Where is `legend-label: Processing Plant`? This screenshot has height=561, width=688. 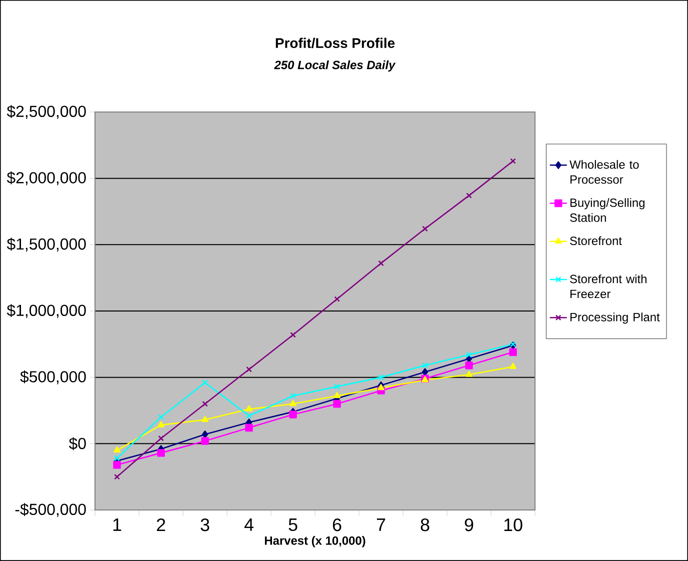
legend-label: Processing Plant is located at coordinates (615, 318).